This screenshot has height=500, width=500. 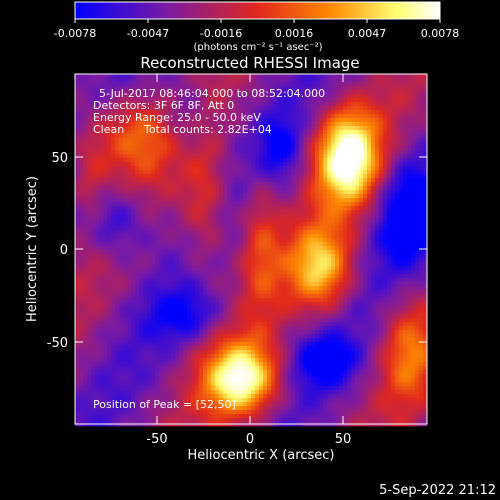 What do you see at coordinates (294, 33) in the screenshot?
I see `colorbar-tick-label: 0.0016` at bounding box center [294, 33].